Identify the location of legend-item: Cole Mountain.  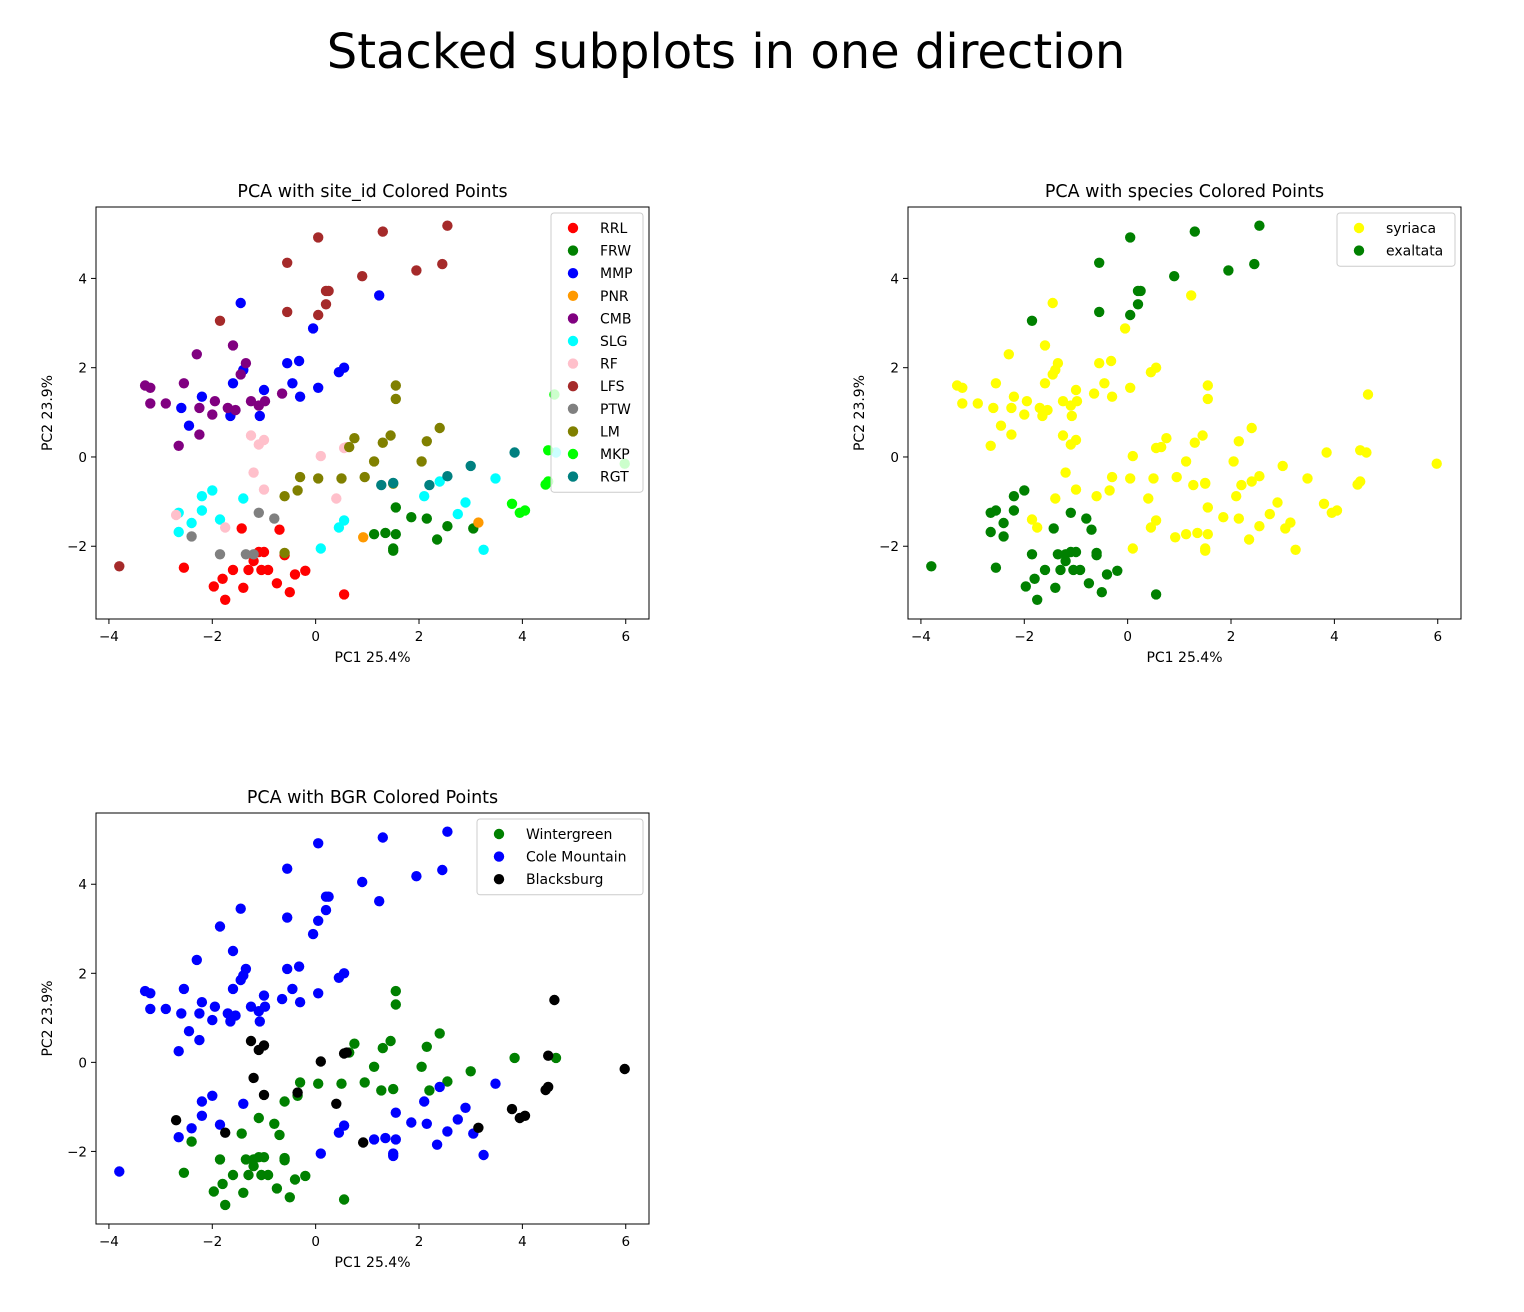
(560, 858).